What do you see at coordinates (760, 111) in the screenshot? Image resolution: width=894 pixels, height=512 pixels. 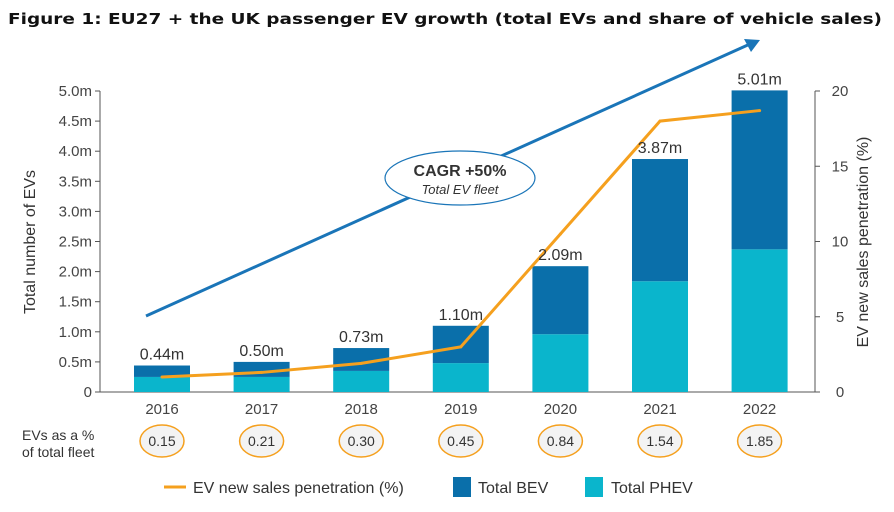 I see `penetration-point-2022` at bounding box center [760, 111].